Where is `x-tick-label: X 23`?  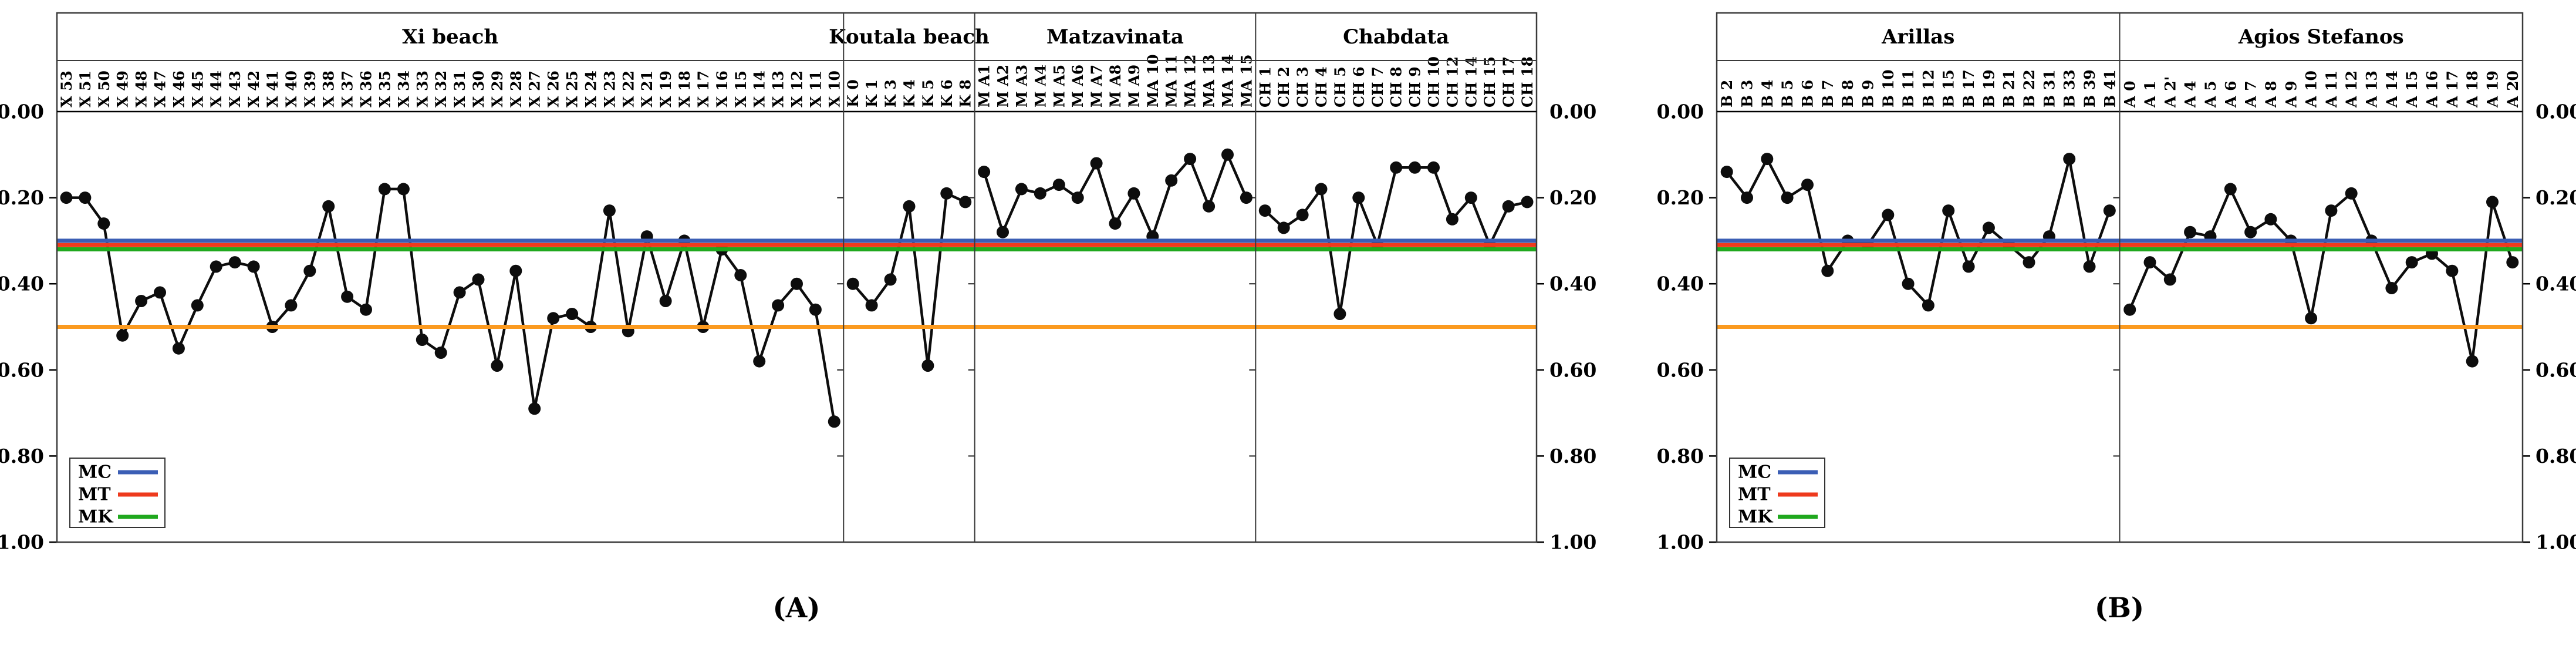
x-tick-label: X 23 is located at coordinates (609, 89).